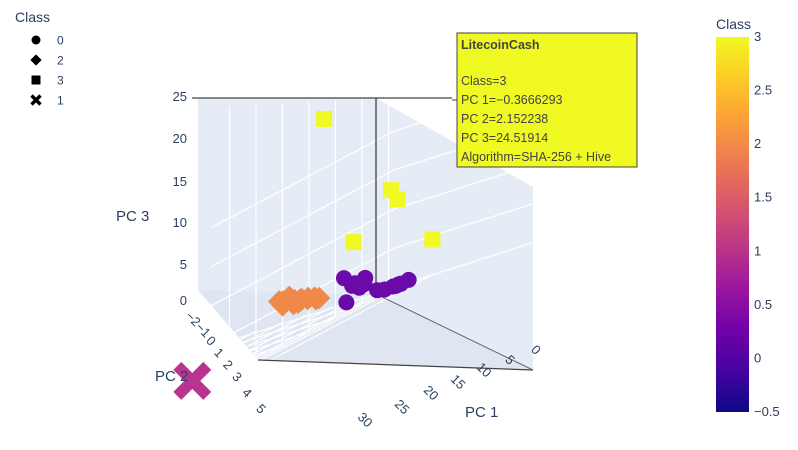  What do you see at coordinates (402, 406) in the screenshot?
I see `tick-label-pc1: 25` at bounding box center [402, 406].